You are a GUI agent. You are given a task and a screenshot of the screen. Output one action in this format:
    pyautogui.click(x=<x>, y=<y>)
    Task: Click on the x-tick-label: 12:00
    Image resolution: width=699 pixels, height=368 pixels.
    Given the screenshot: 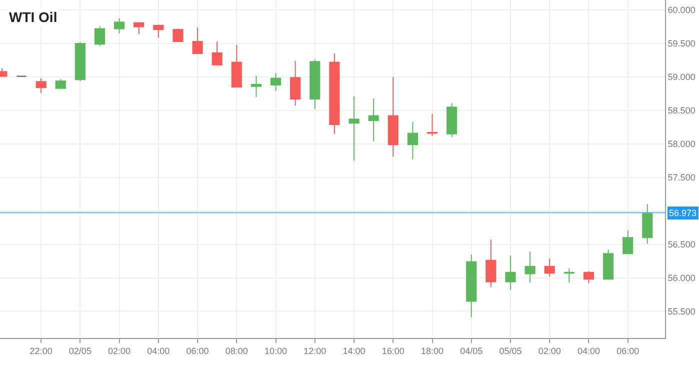 What is the action you would take?
    pyautogui.click(x=315, y=351)
    